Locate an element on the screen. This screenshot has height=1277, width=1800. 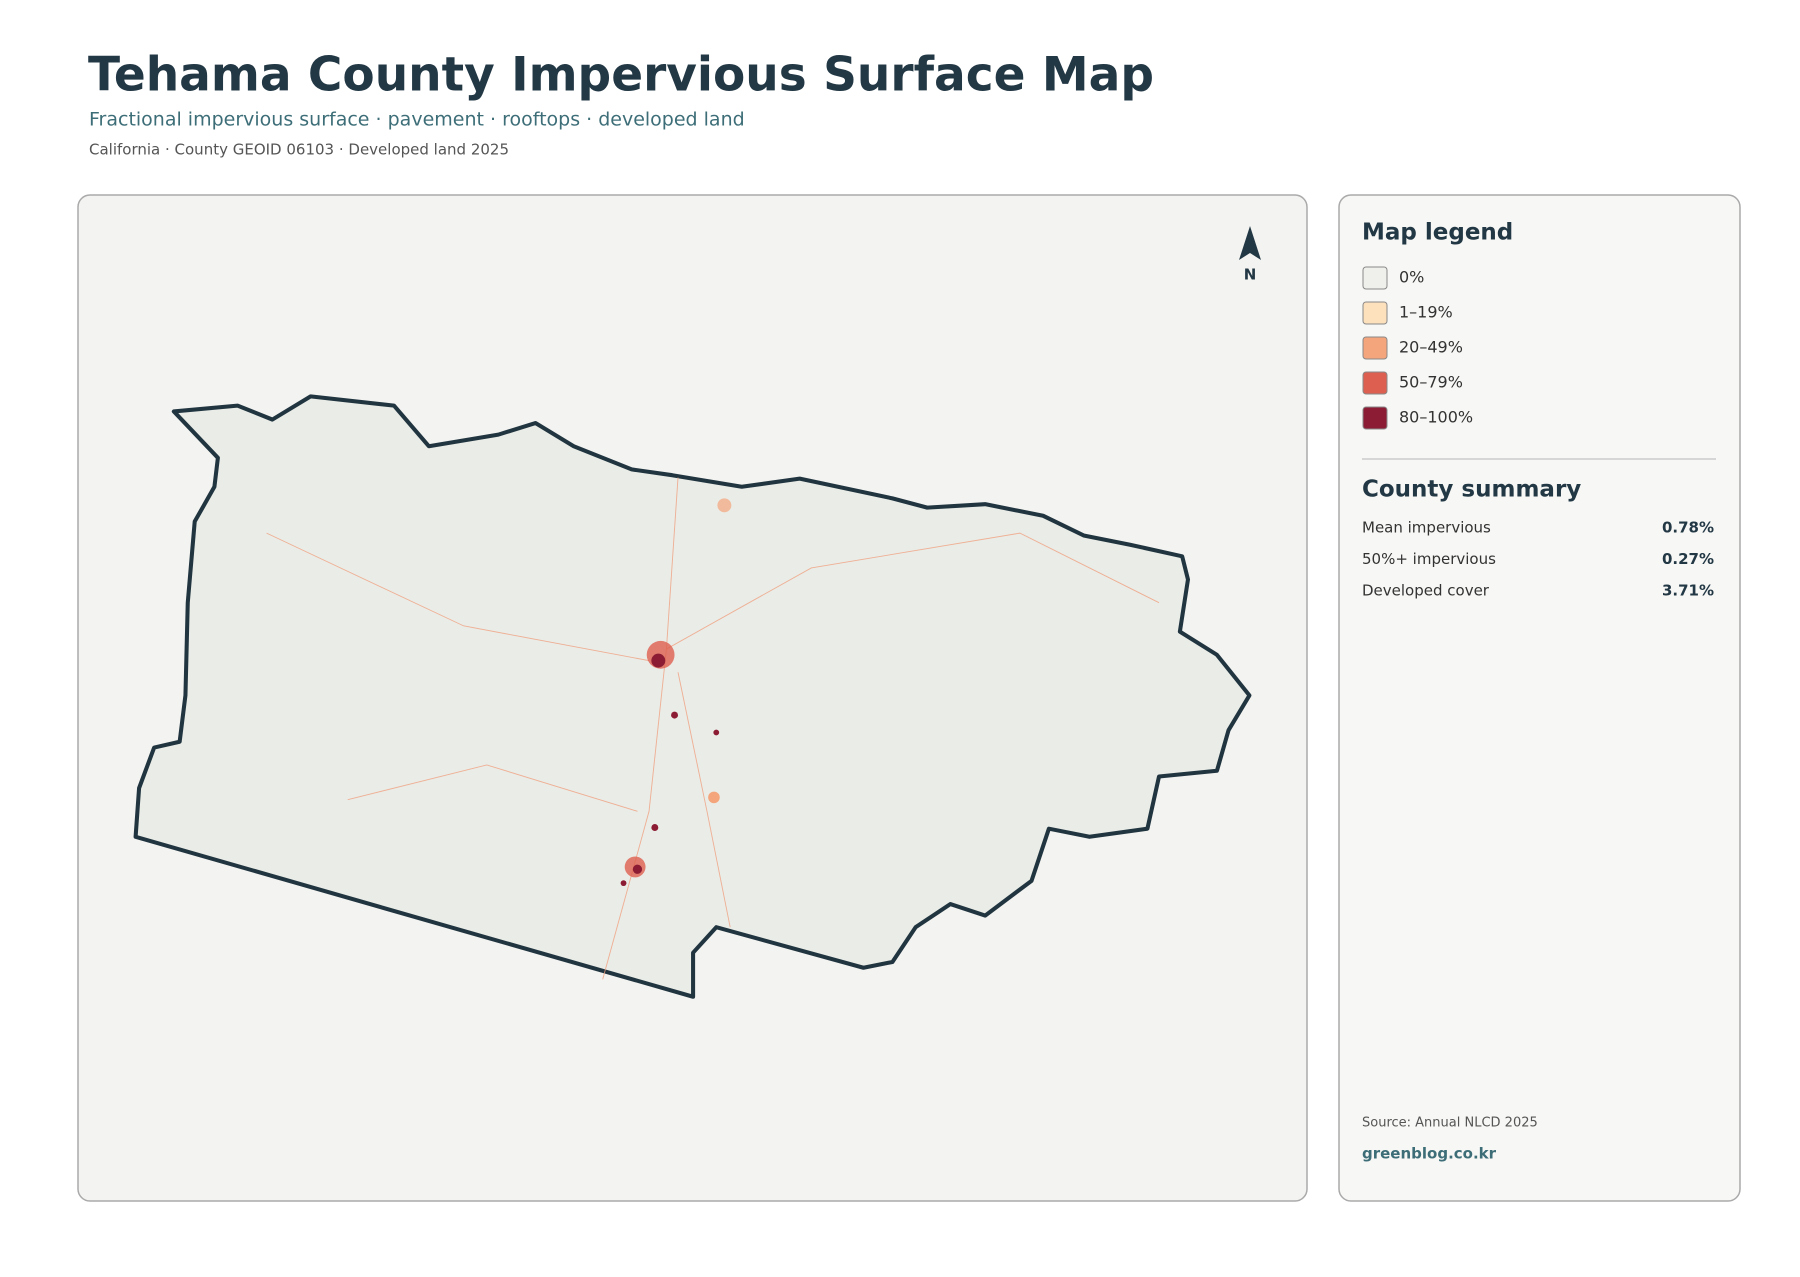
summary-label: Developed cover is located at coordinates (1426, 591).